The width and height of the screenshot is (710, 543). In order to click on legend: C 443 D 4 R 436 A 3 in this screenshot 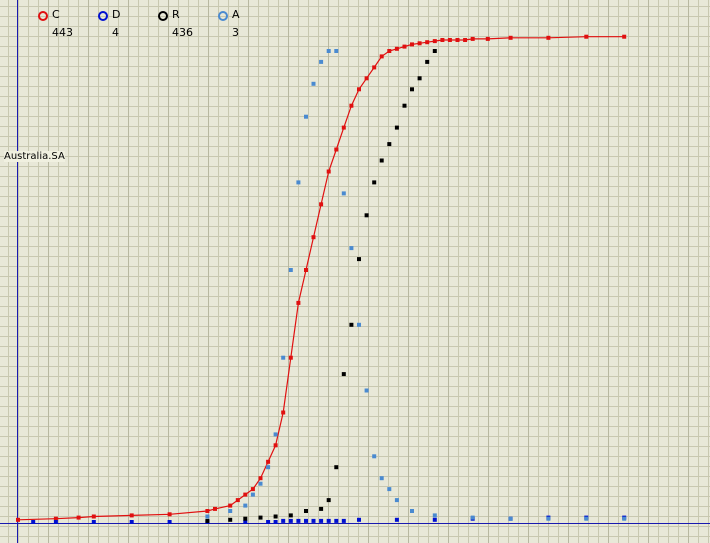, I will do `click(355, 23)`.